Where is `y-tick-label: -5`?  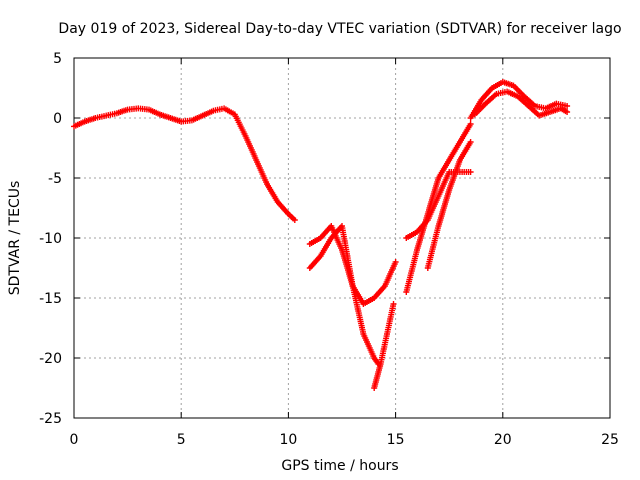 y-tick-label: -5 is located at coordinates (55, 179).